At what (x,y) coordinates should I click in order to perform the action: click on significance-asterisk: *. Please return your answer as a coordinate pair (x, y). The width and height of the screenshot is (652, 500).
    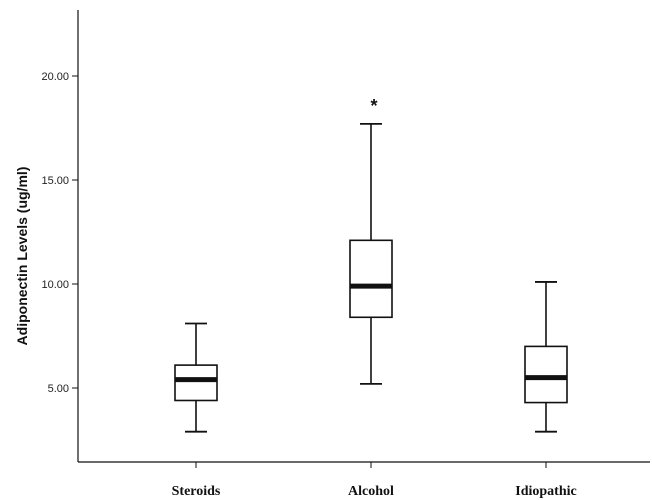
    Looking at the image, I should click on (373, 106).